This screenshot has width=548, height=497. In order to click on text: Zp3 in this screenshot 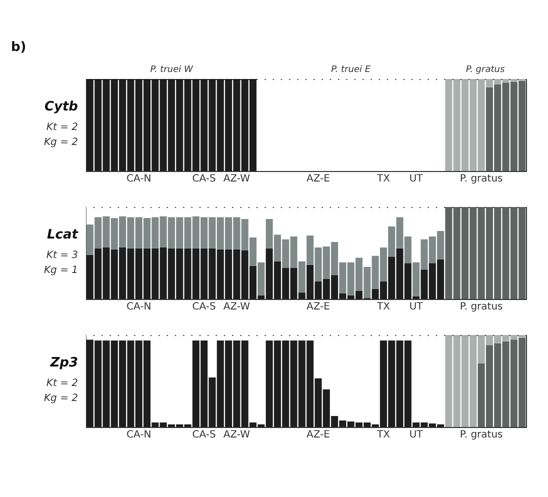, I will do `click(63, 363)`.